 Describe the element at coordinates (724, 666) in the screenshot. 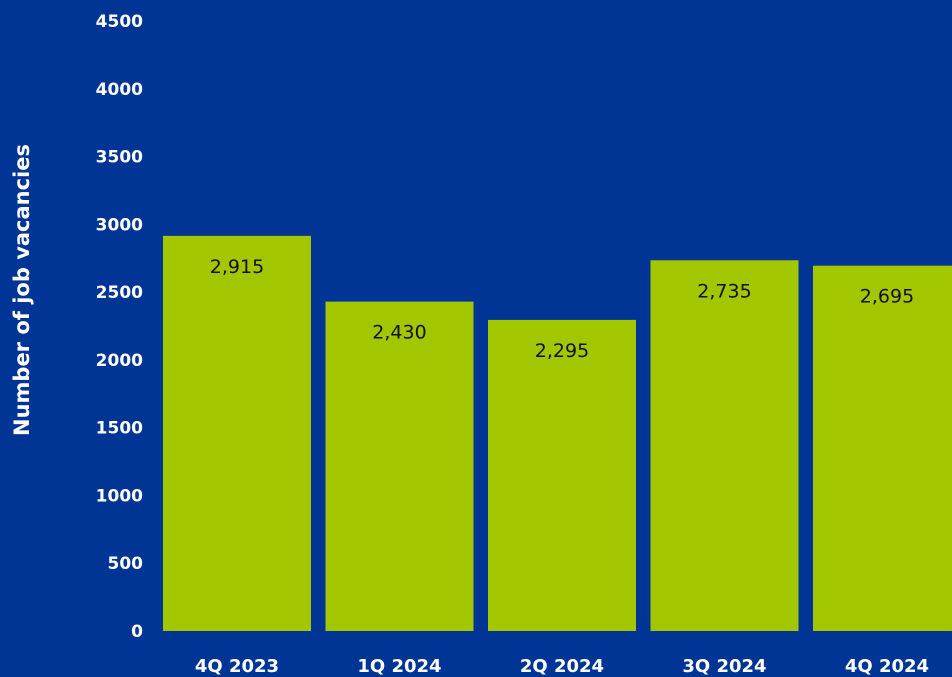

I see `x-tick-label: 3Q 2024` at that location.